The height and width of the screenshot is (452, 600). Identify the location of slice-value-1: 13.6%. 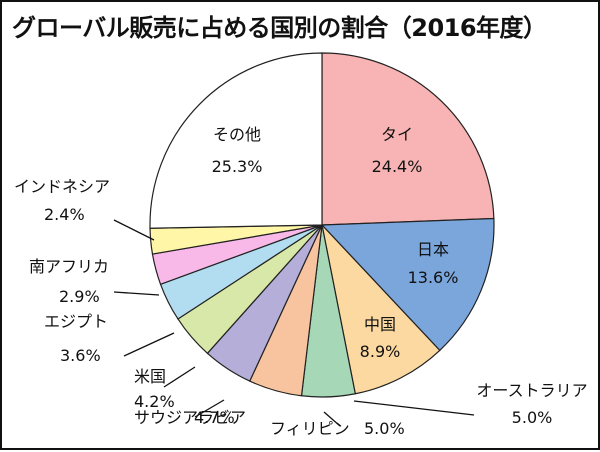
(433, 277).